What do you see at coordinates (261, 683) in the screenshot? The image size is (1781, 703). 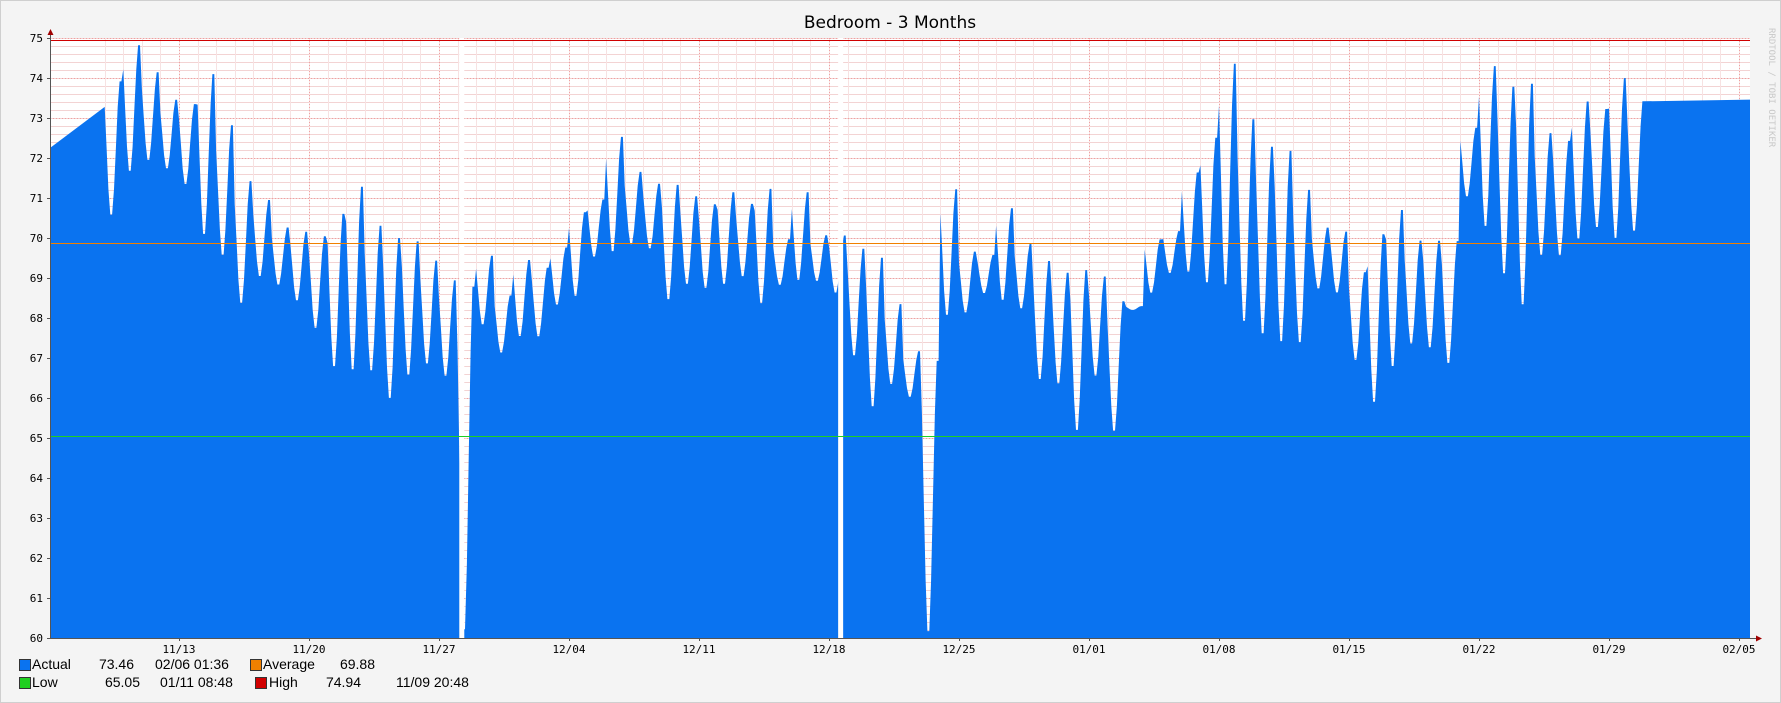 I see `legend-swatch-high` at bounding box center [261, 683].